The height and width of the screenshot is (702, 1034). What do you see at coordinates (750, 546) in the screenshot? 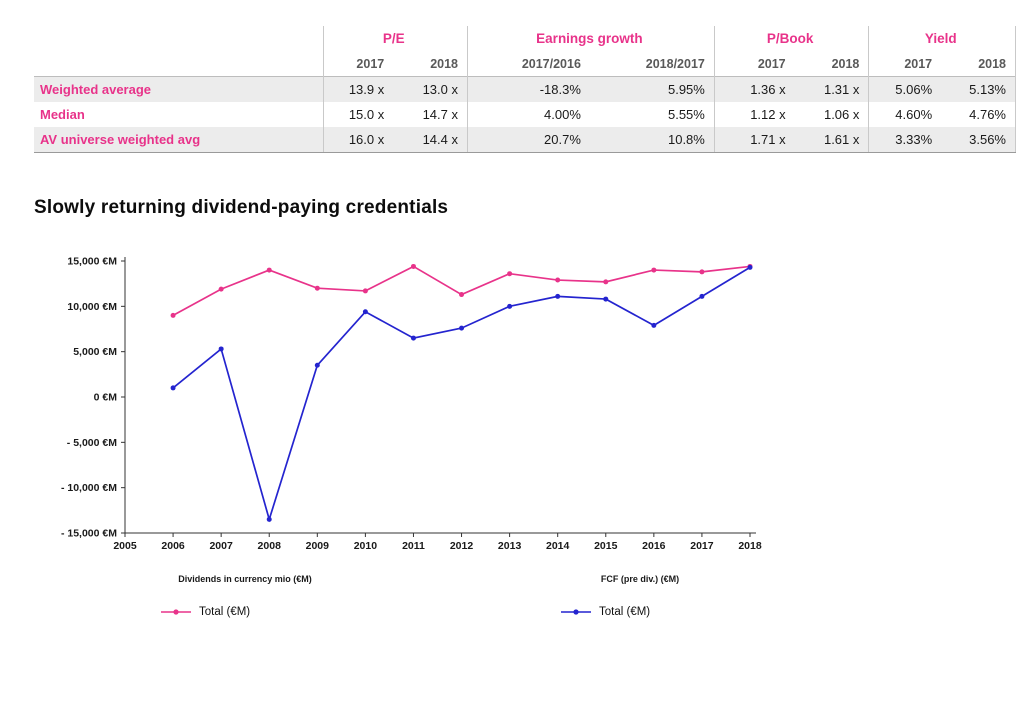
I see `x-tick-label: 2018` at bounding box center [750, 546].